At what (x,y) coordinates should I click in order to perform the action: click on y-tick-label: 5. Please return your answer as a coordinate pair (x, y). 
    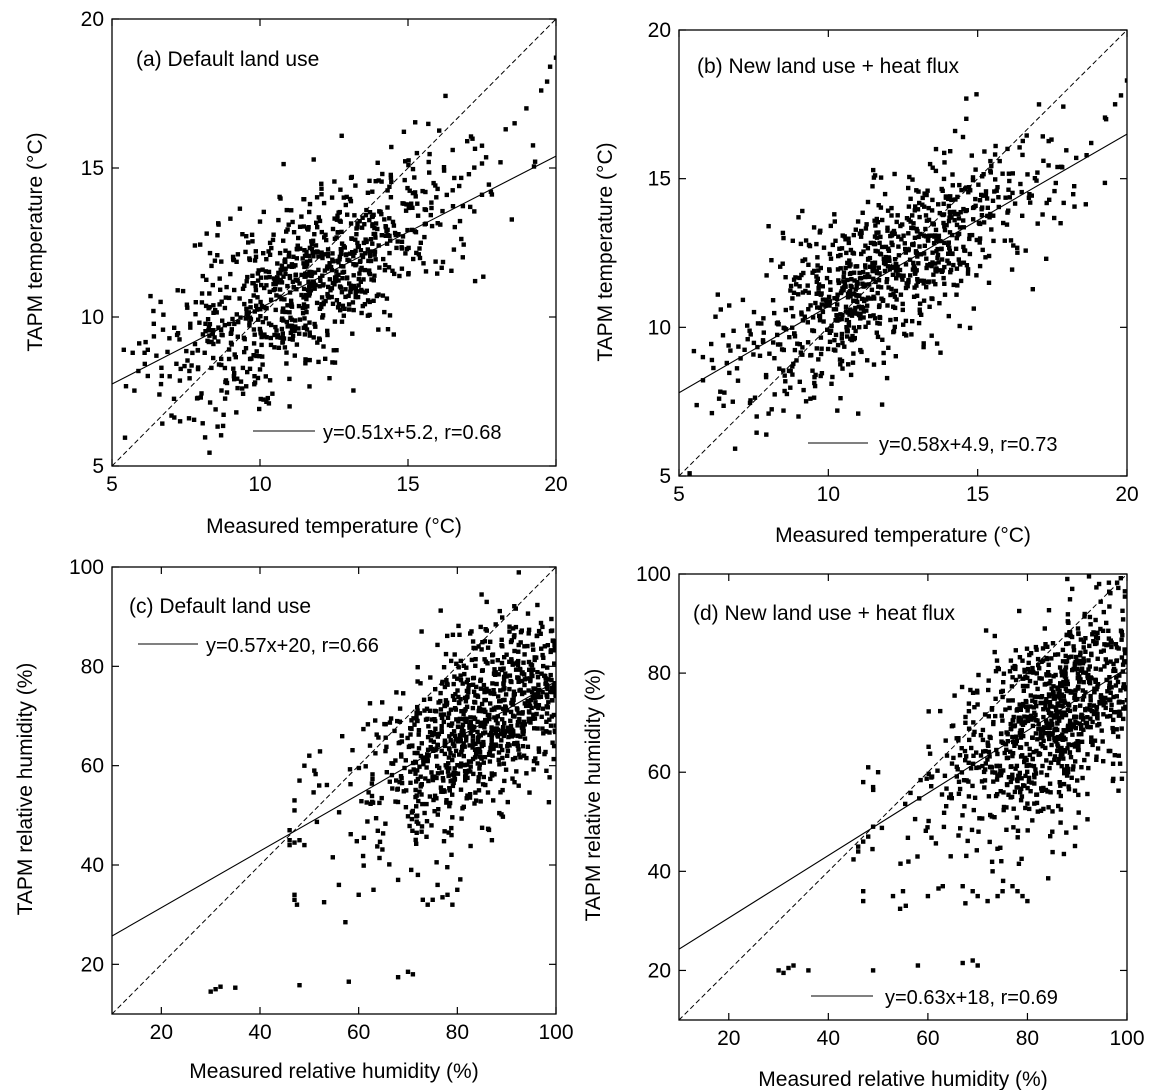
    Looking at the image, I should click on (665, 476).